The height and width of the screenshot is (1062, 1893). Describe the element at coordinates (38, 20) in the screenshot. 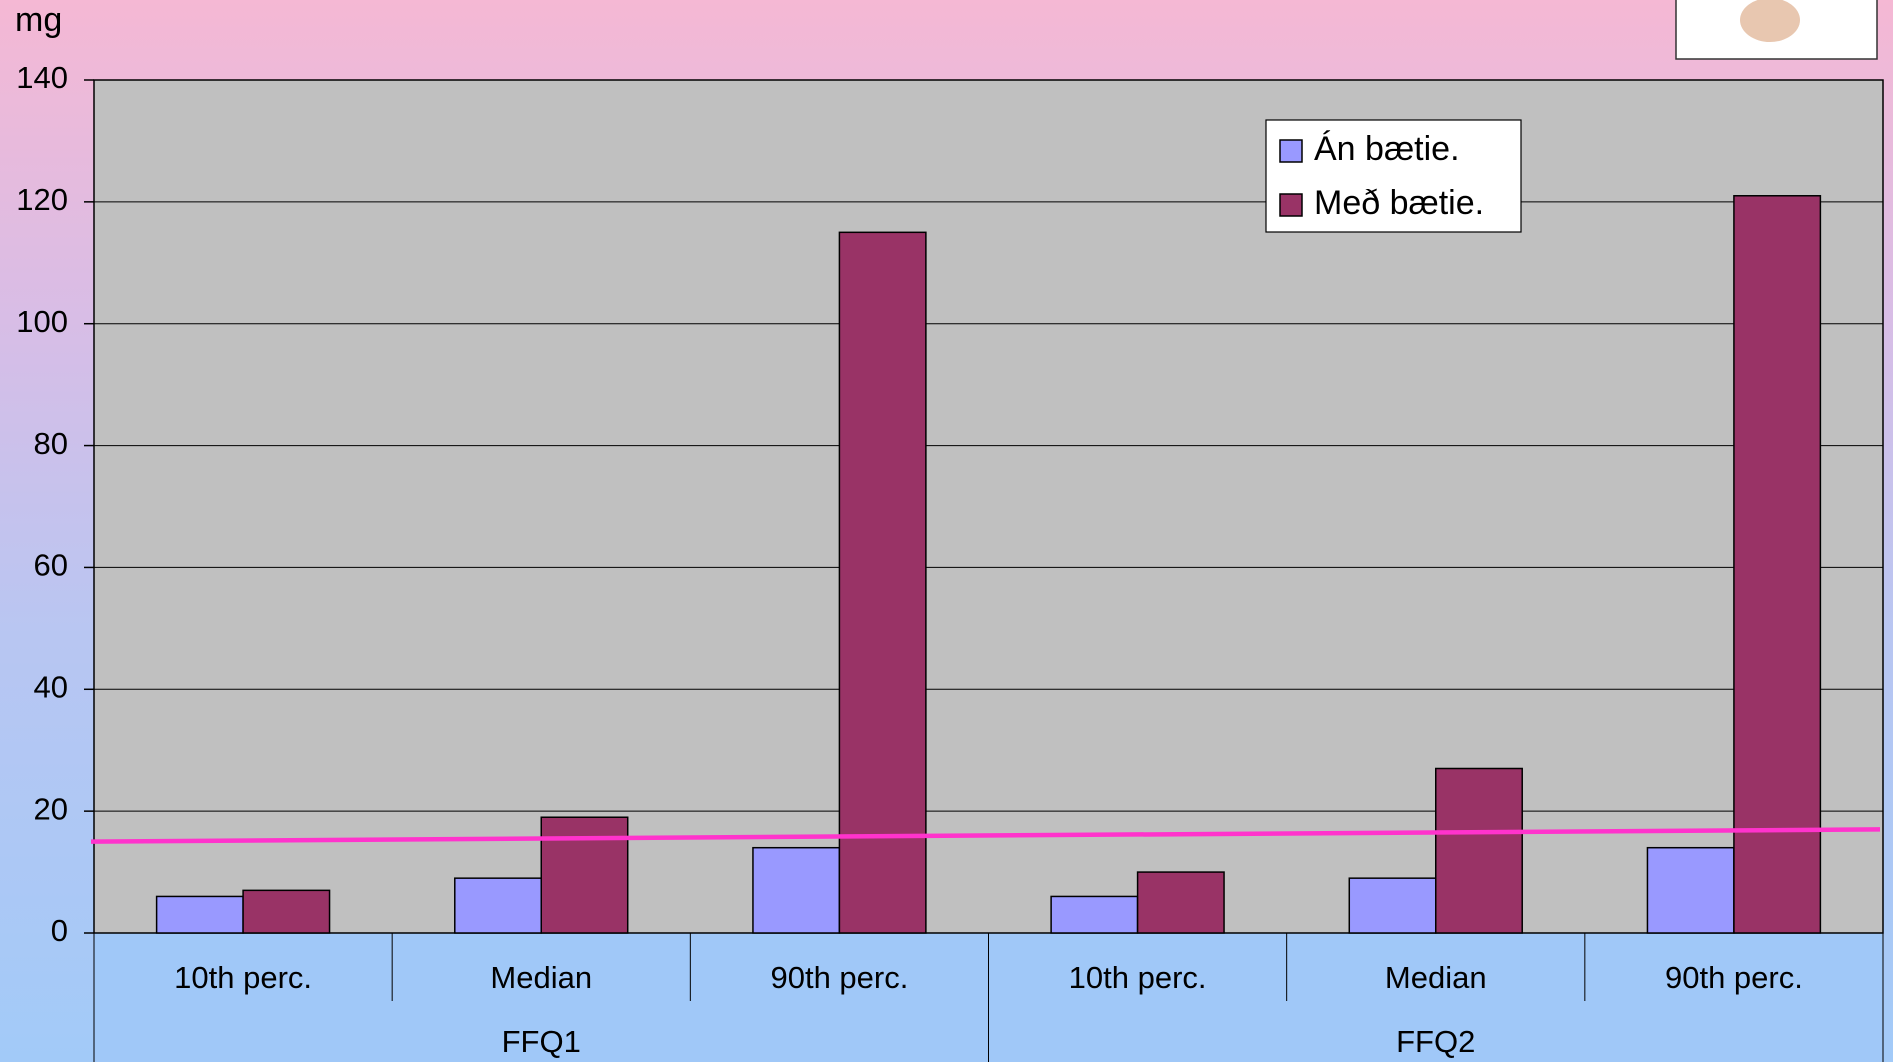

I see `y-axis-title: mg` at that location.